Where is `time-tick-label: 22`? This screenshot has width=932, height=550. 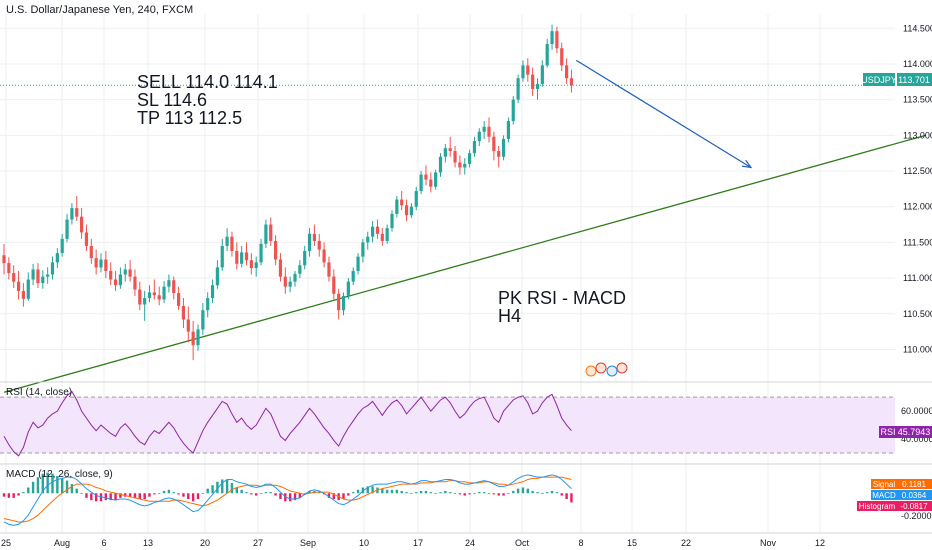
time-tick-label: 22 is located at coordinates (686, 543).